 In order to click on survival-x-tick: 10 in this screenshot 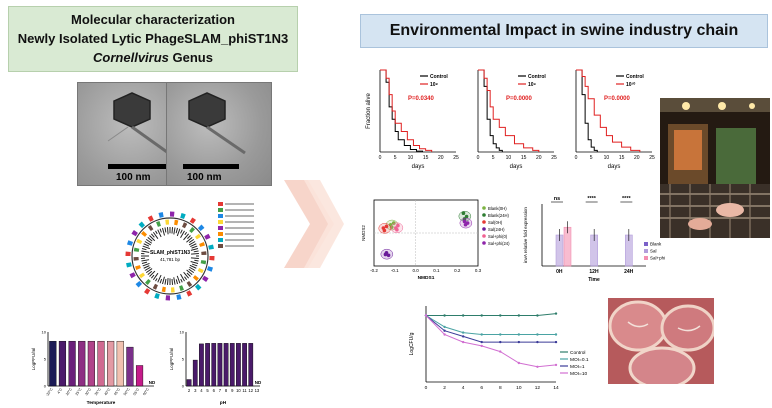, I will do `click(509, 158)`.